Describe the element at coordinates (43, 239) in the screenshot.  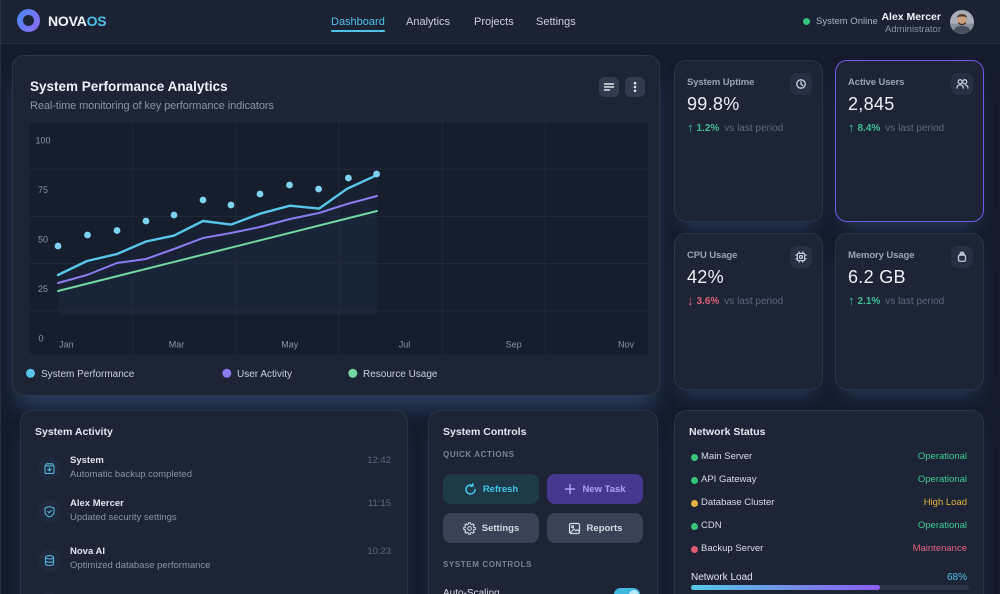
I see `svg-text: 50` at that location.